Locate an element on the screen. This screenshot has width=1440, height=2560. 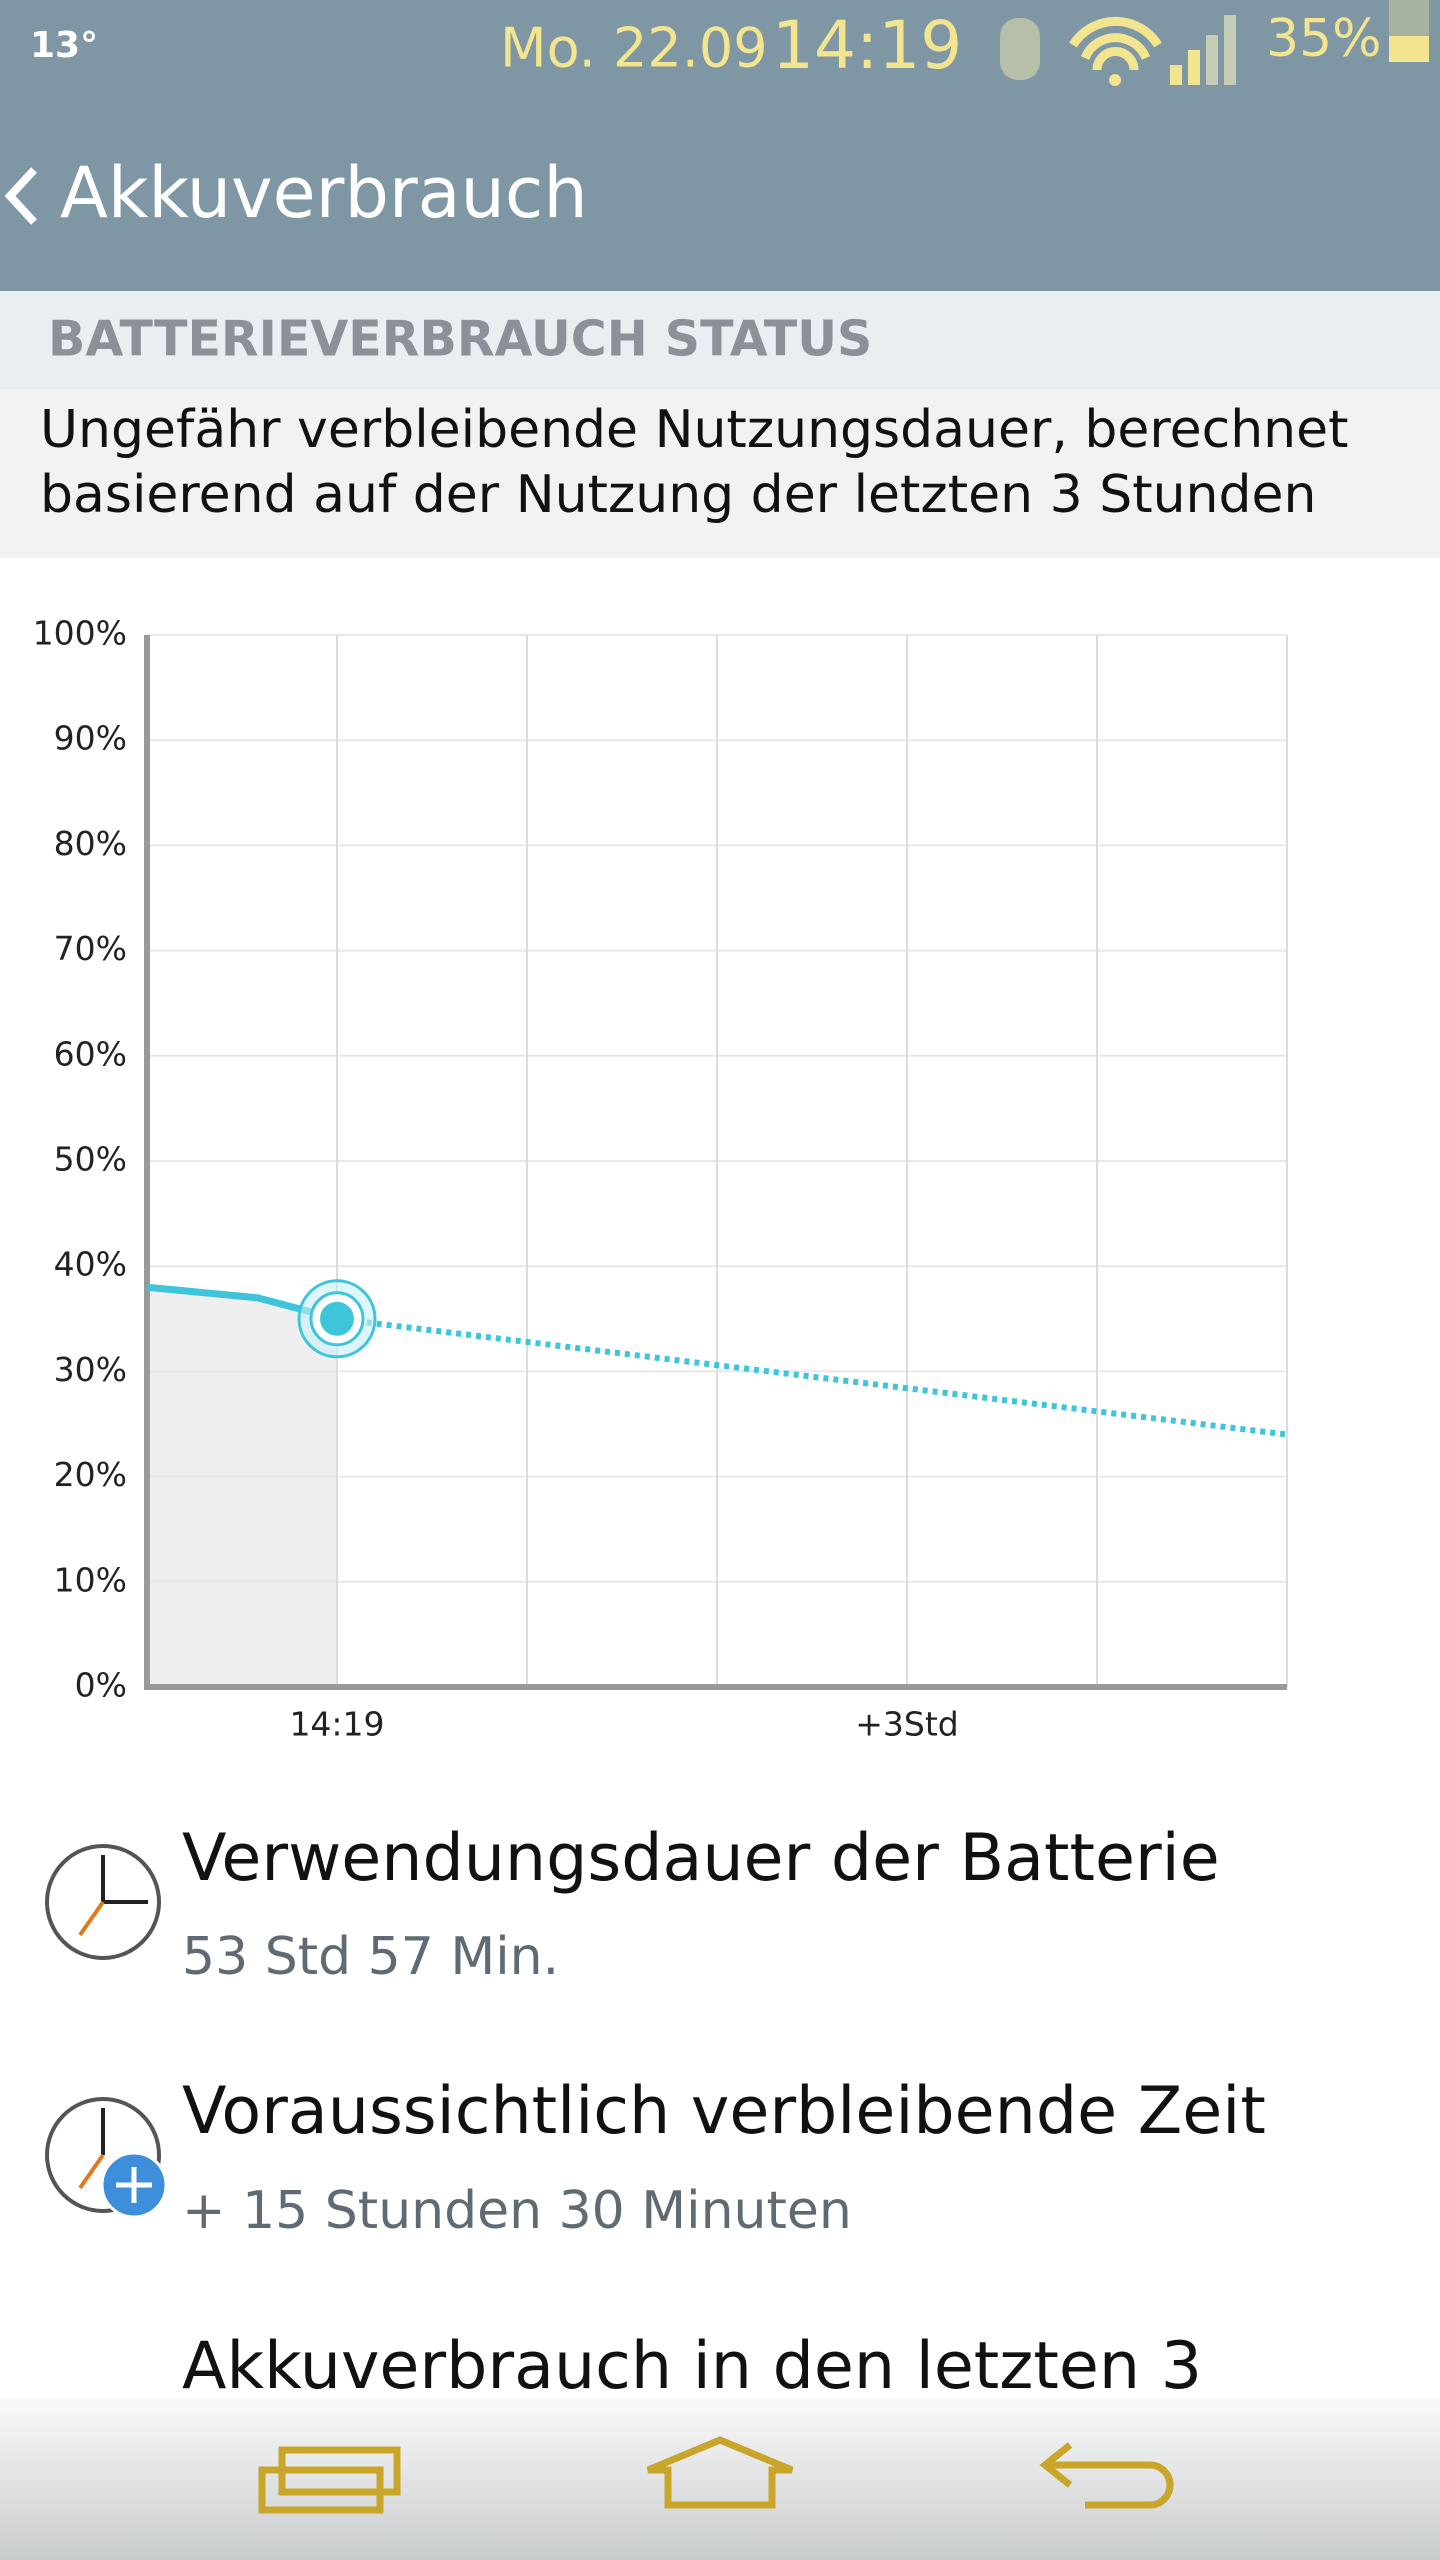
section-header is located at coordinates (720, 340).